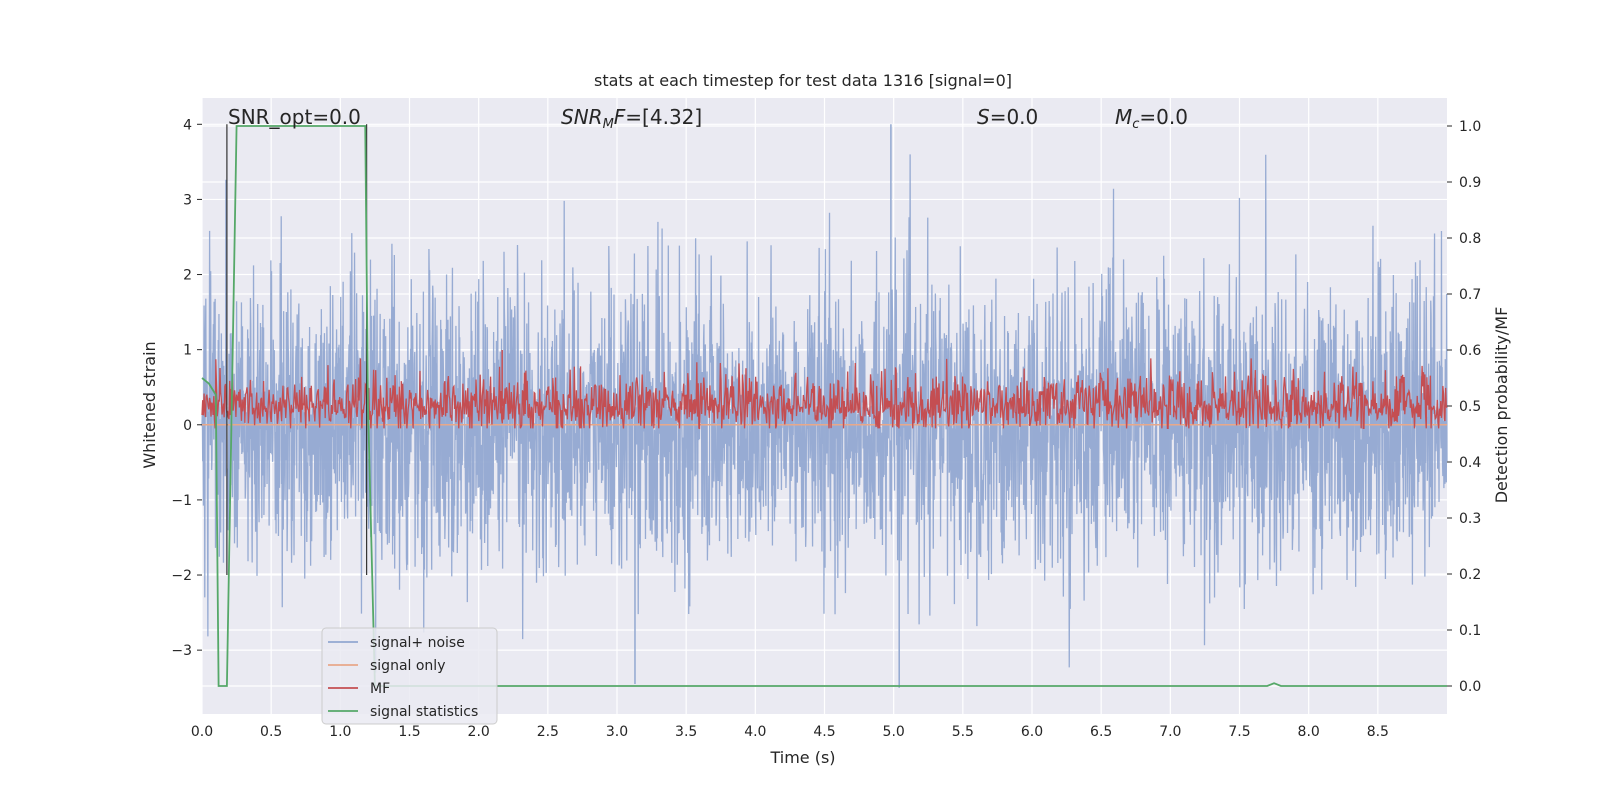  What do you see at coordinates (1007, 117) in the screenshot?
I see `annotation-spin: S=0.0` at bounding box center [1007, 117].